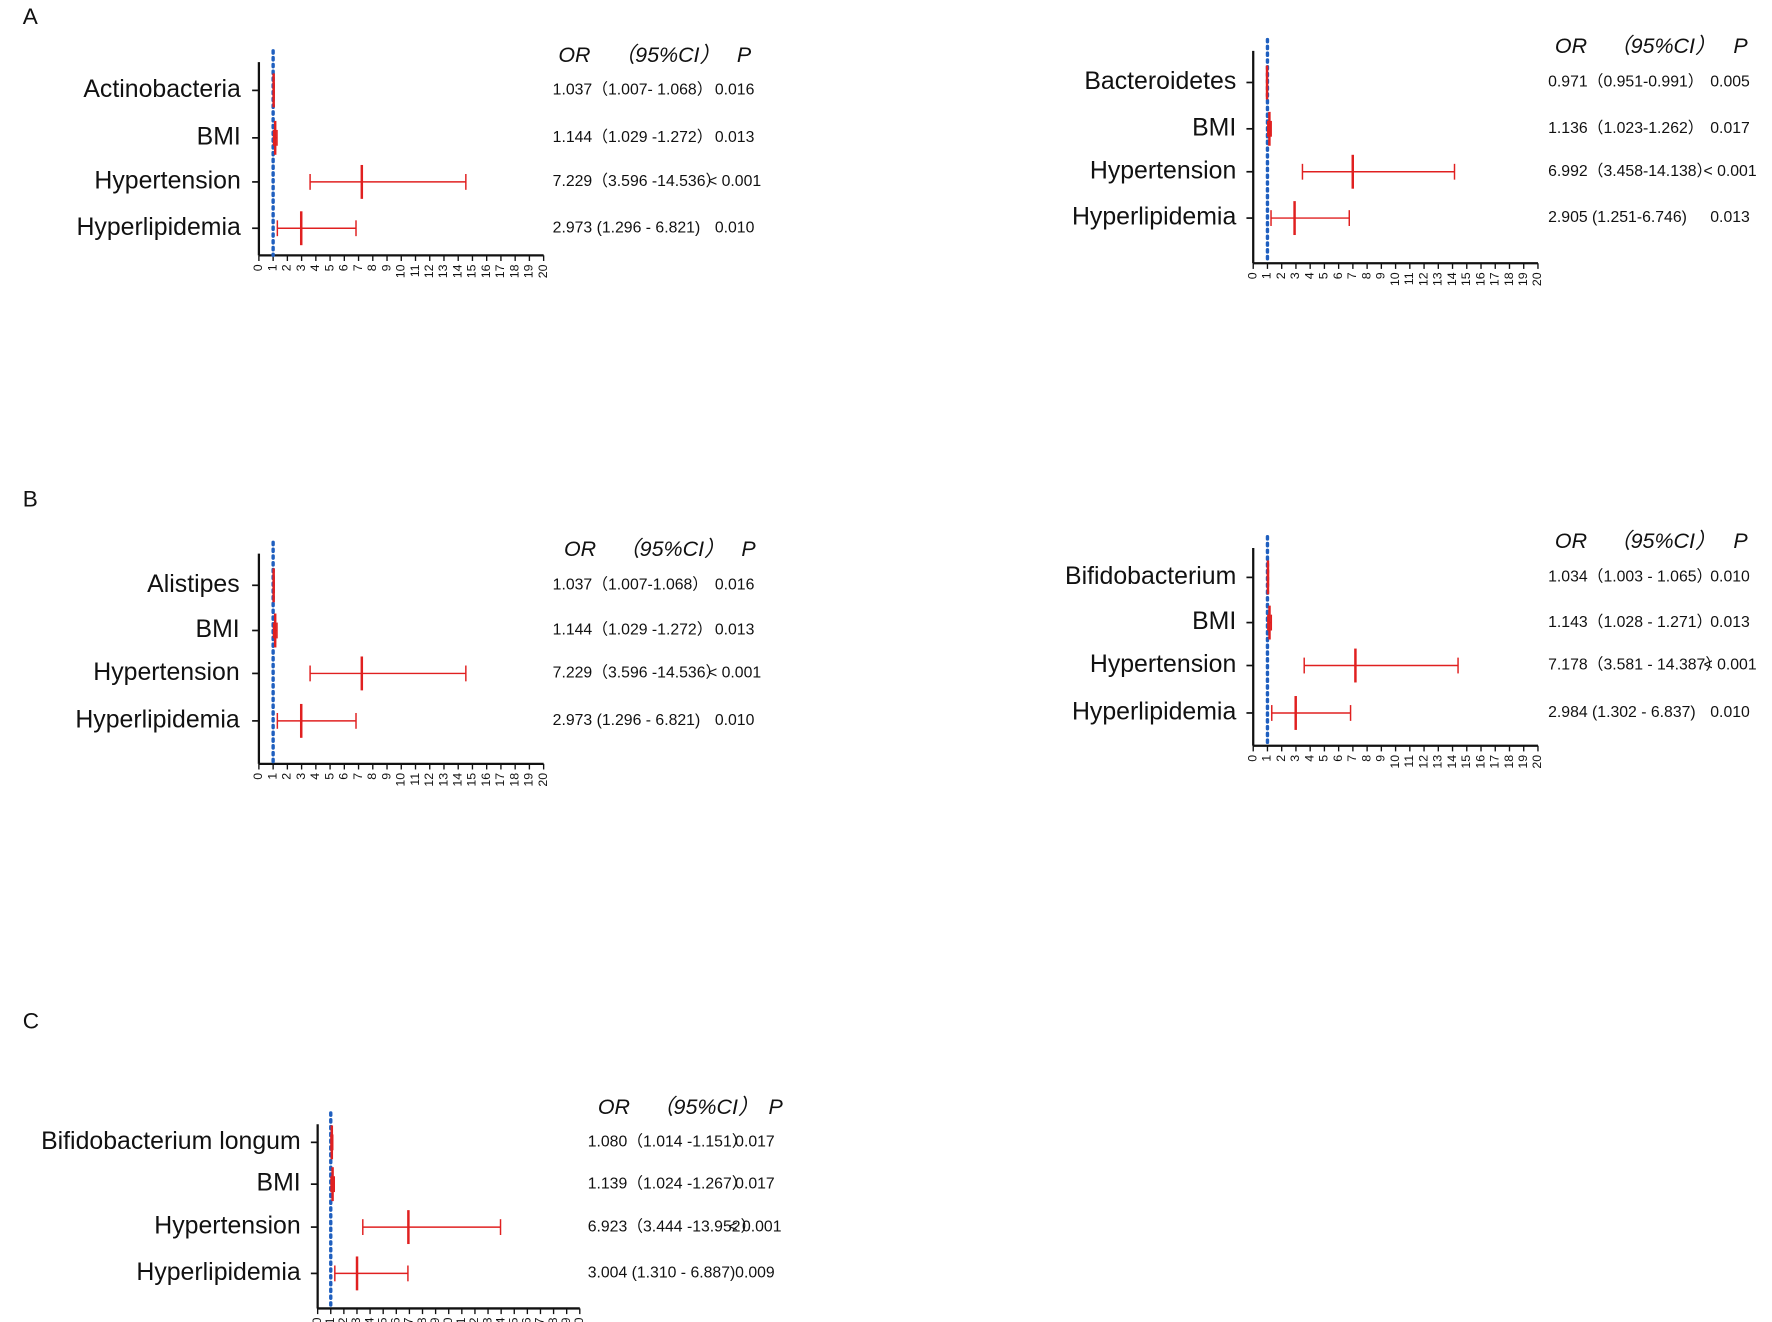 The image size is (1772, 1322). I want to click on or-ci-text: 1.144（1.029 -1.272）, so click(633, 137).